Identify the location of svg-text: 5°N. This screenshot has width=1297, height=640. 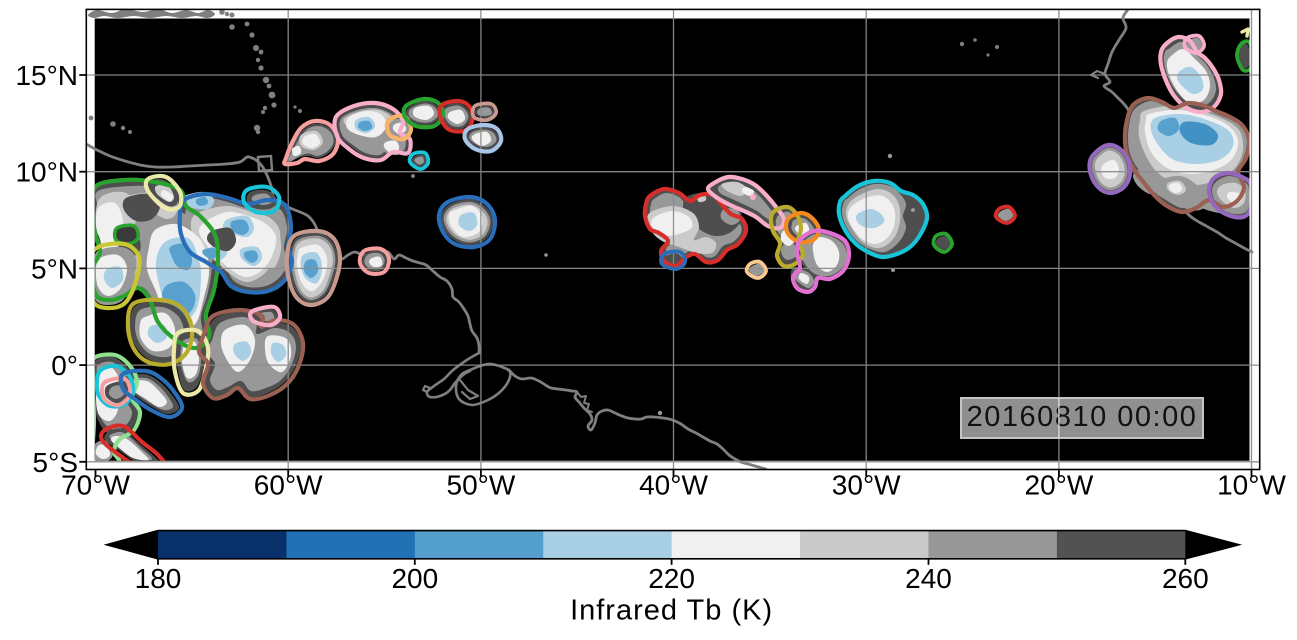
(54, 268).